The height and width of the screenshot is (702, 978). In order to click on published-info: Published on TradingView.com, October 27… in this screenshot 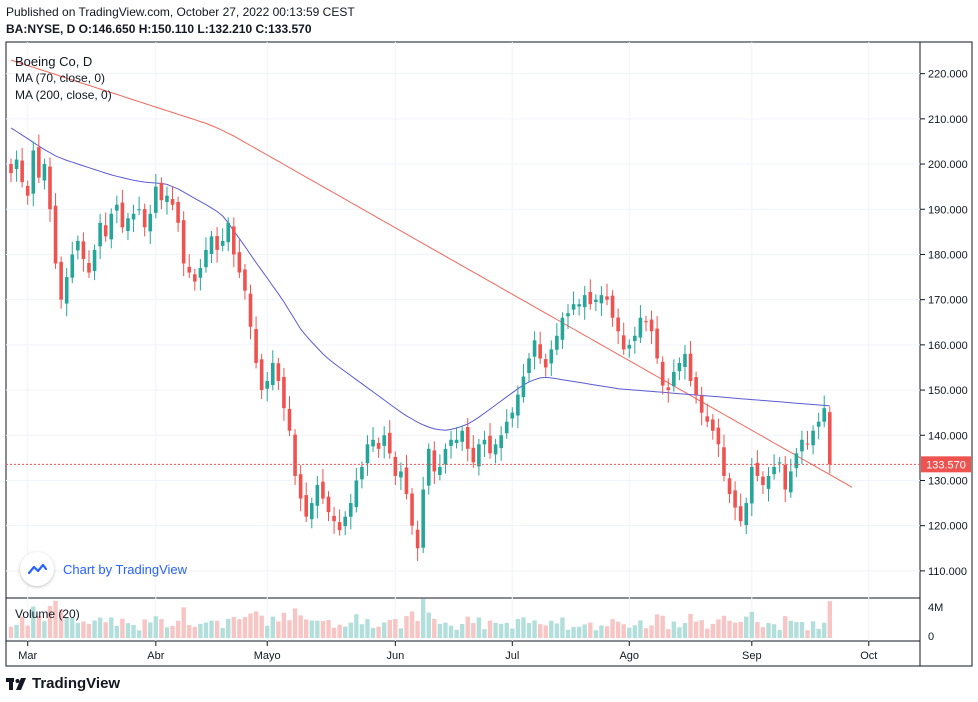, I will do `click(180, 12)`.